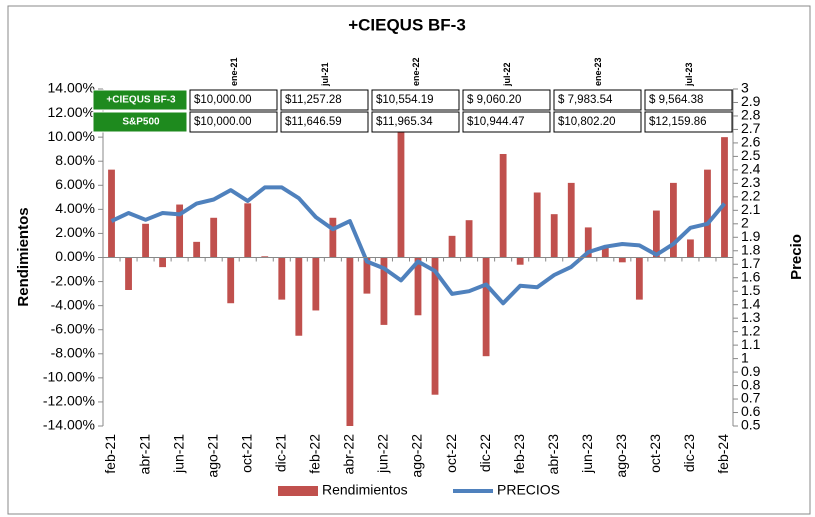  I want to click on y-tick-label: -14.00%, so click(69, 425).